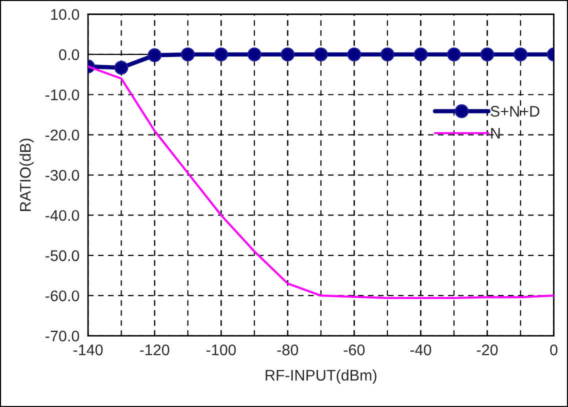  Describe the element at coordinates (69, 54) in the screenshot. I see `y-tick-label: 0.0` at that location.